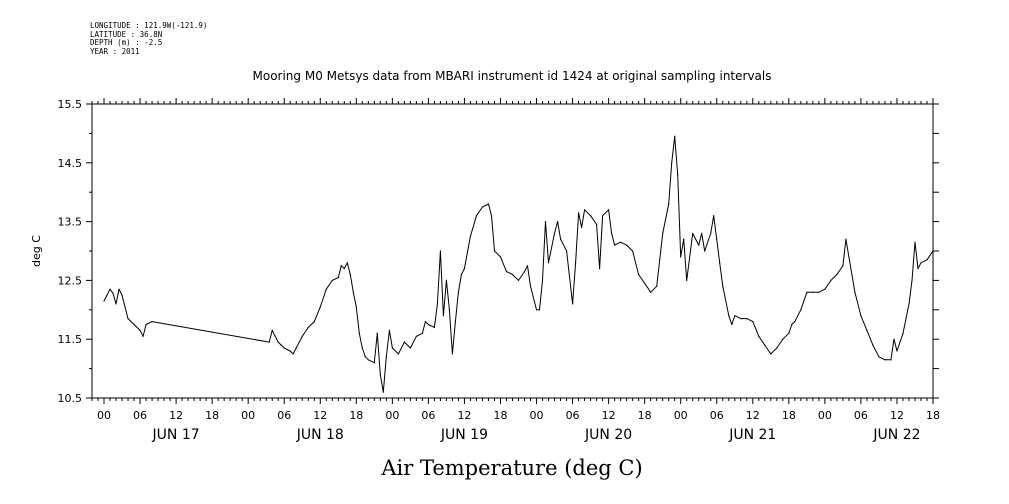  What do you see at coordinates (511, 468) in the screenshot?
I see `x-axis-title: Air Temperature (deg C)` at bounding box center [511, 468].